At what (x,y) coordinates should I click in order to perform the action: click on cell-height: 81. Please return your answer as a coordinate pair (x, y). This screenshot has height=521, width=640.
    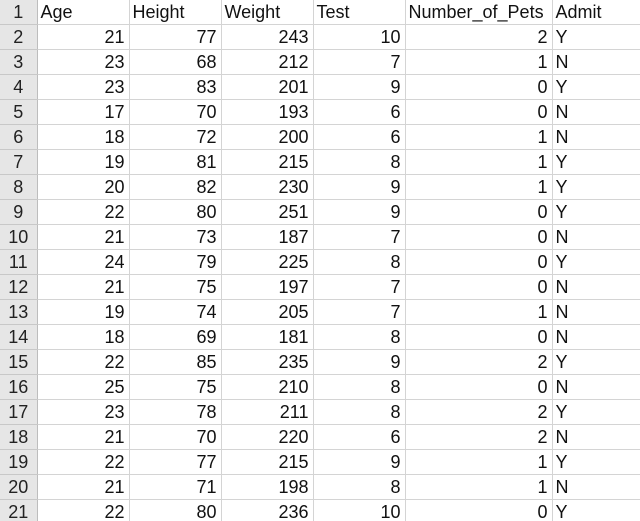
    Looking at the image, I should click on (175, 162).